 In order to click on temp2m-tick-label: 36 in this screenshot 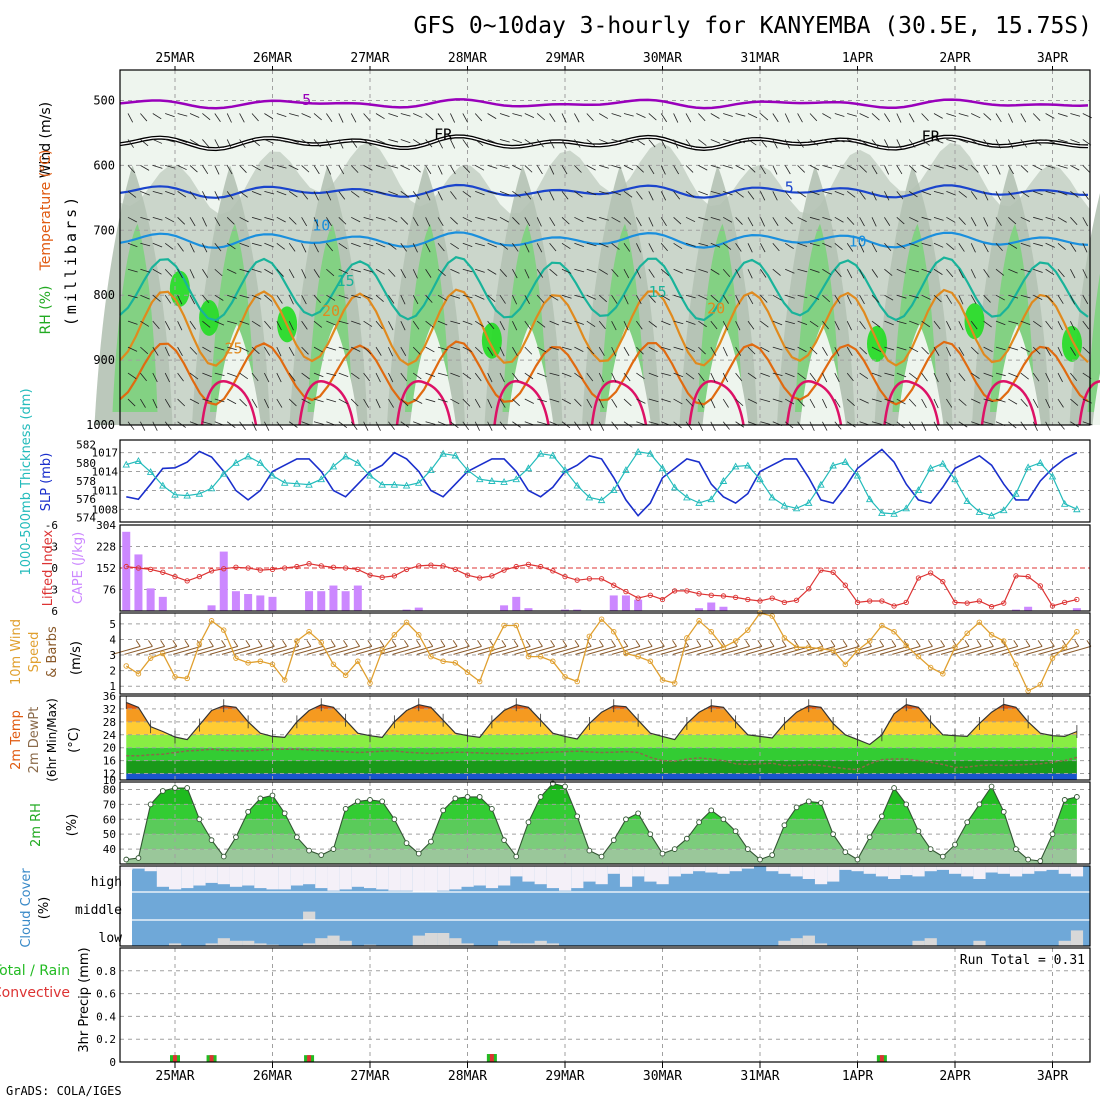, I will do `click(109, 696)`.